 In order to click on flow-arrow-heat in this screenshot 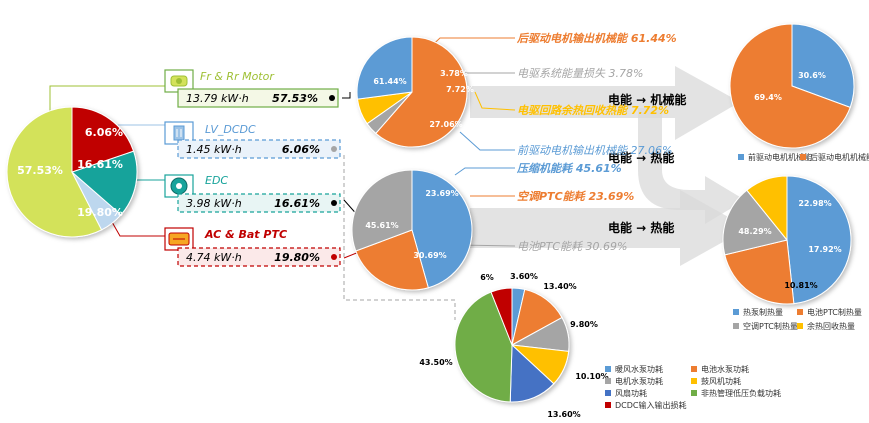, I will do `click(609, 228)`.